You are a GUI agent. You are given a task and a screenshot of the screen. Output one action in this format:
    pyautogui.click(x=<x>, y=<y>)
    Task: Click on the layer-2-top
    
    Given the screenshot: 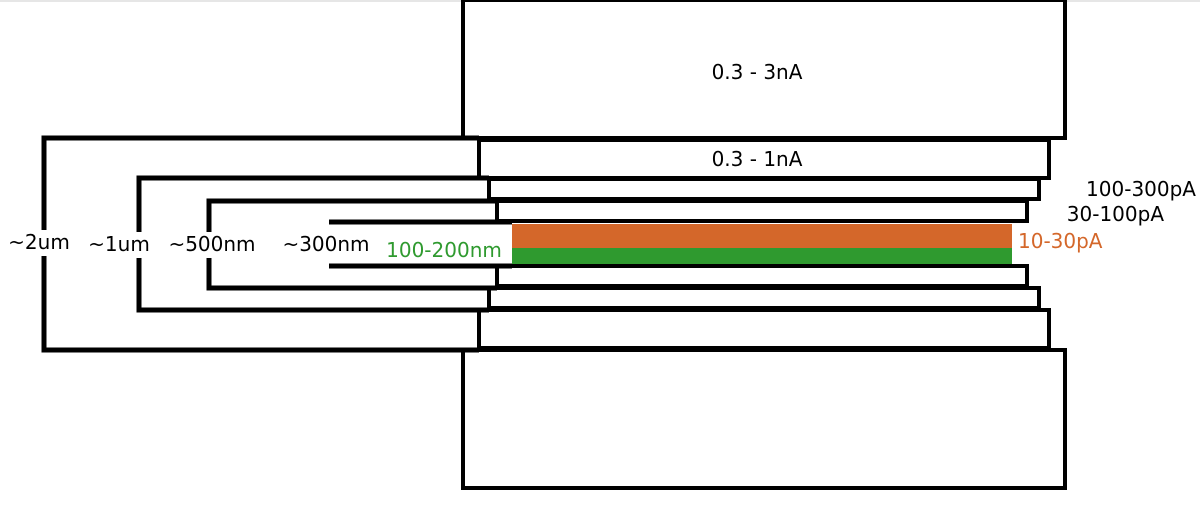 What is the action you would take?
    pyautogui.click(x=764, y=189)
    